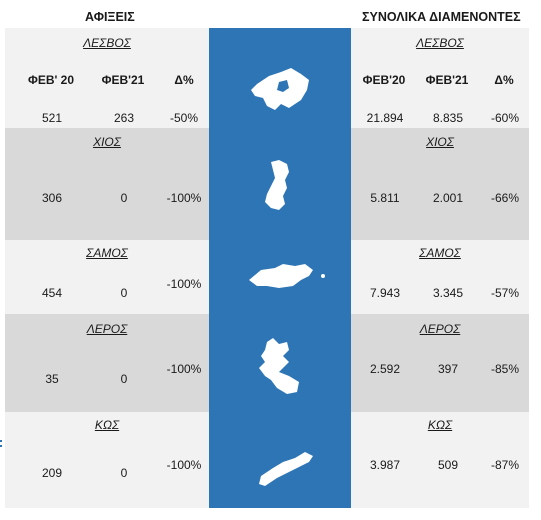 The image size is (541, 520). Describe the element at coordinates (1, 445) in the screenshot. I see `edge-marker` at that location.